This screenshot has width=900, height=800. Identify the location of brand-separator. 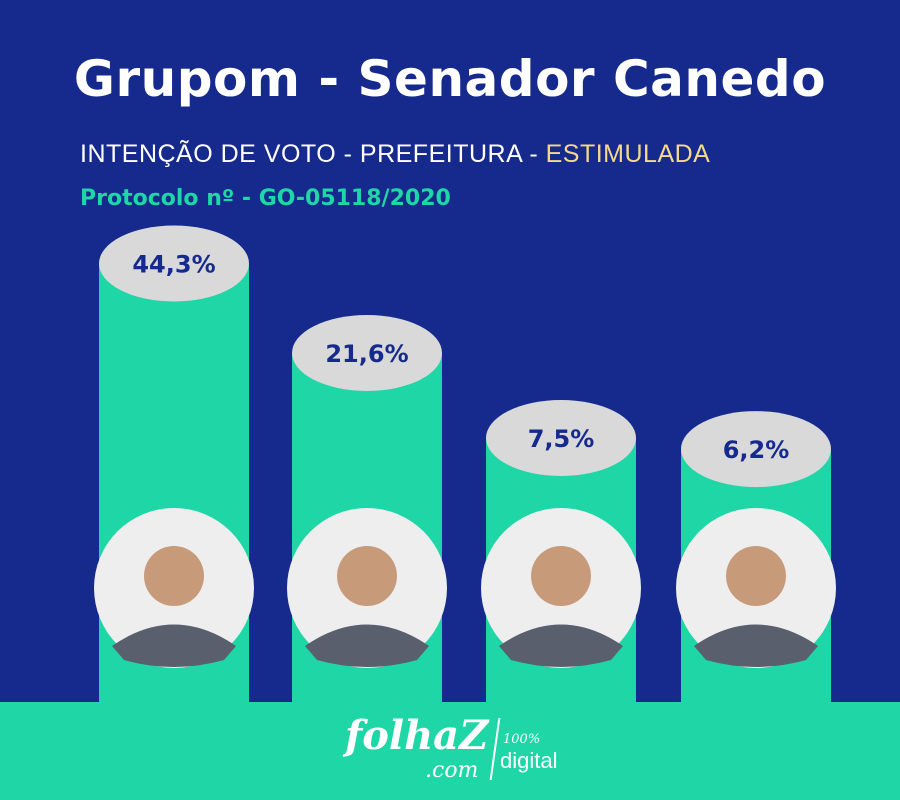
(495, 749).